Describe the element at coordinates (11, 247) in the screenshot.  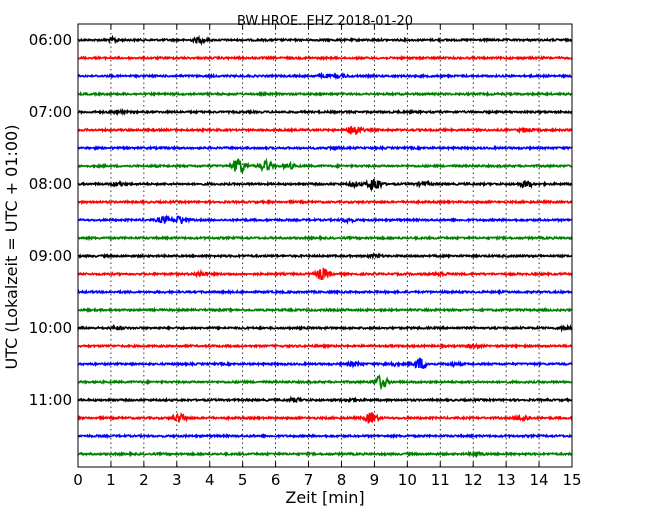
I see `y-axis-label: UTC (Lokalzeit = UTC + 01:00)` at that location.